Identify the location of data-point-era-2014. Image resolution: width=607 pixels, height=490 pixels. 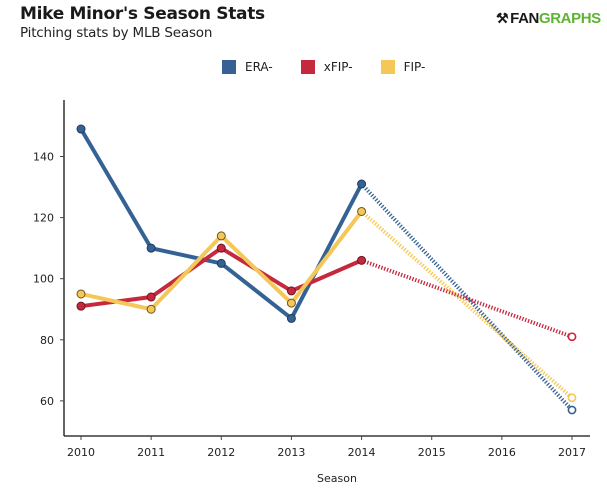
(362, 184).